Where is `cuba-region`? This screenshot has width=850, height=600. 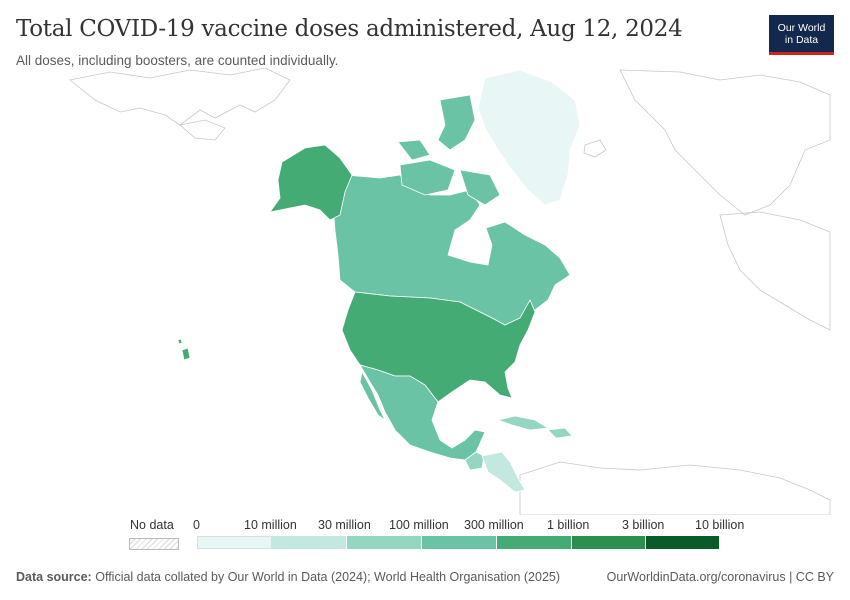 cuba-region is located at coordinates (523, 423).